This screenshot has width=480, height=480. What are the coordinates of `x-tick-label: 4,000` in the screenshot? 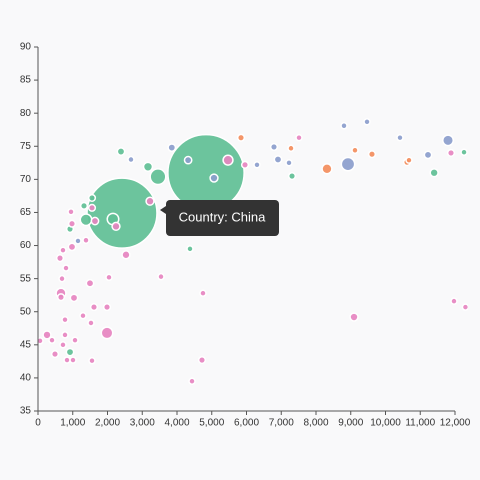 It's located at (176, 423).